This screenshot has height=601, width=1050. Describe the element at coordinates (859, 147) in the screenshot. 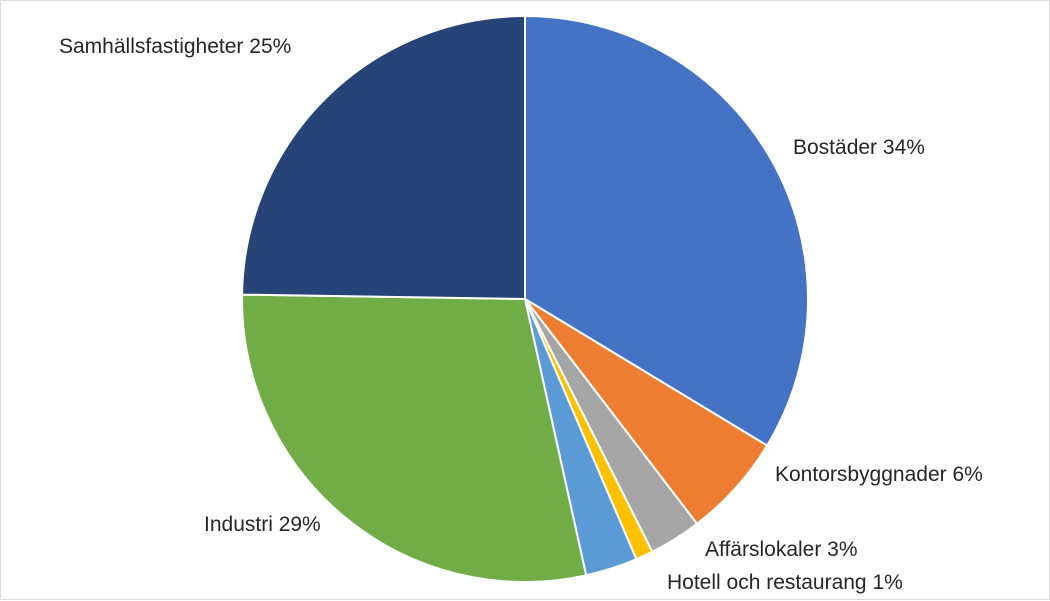

I see `slice-label-bostader: Bostäder 34%` at that location.